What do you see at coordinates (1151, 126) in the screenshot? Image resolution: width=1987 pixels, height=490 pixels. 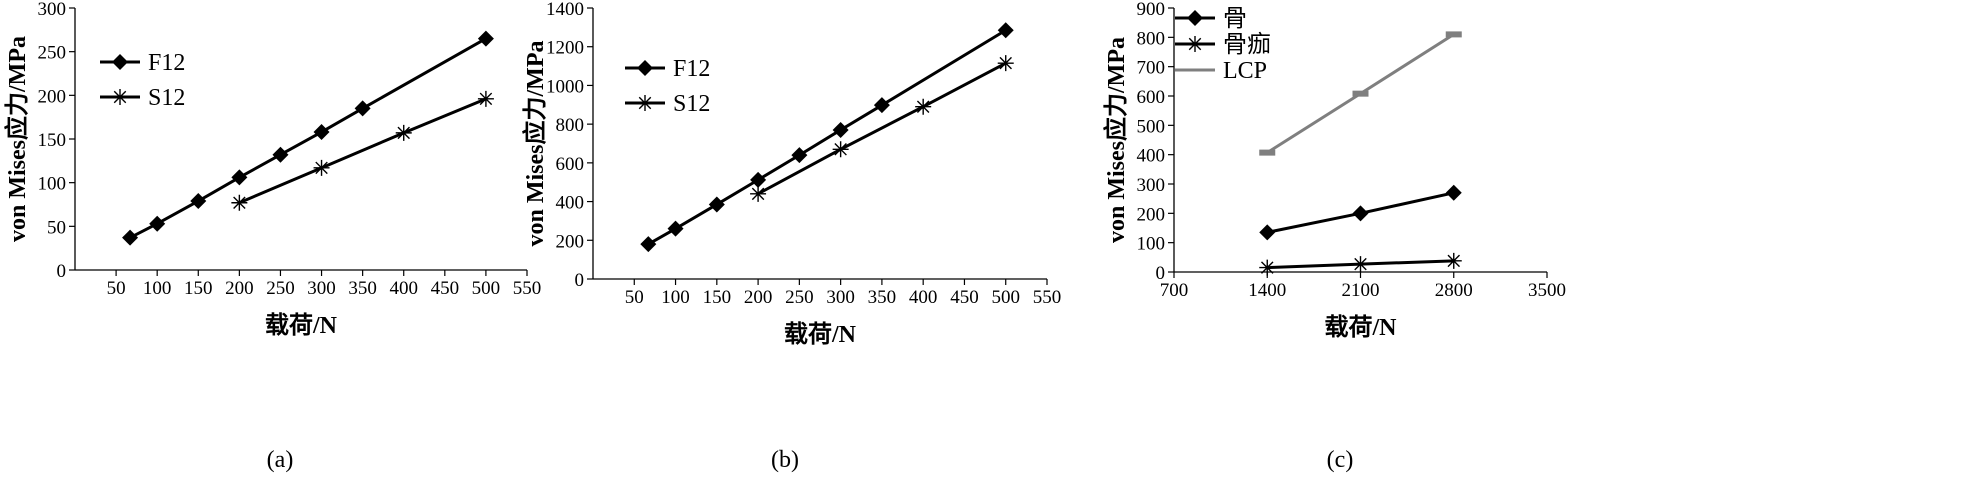 I see `y-tick-label: 500` at bounding box center [1151, 126].